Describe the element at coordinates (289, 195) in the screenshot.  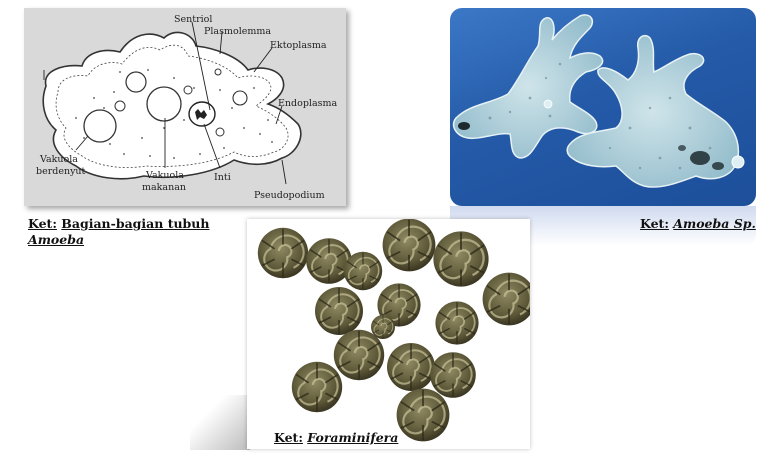
I see `label-pseudopodium: Pseudopodium` at that location.